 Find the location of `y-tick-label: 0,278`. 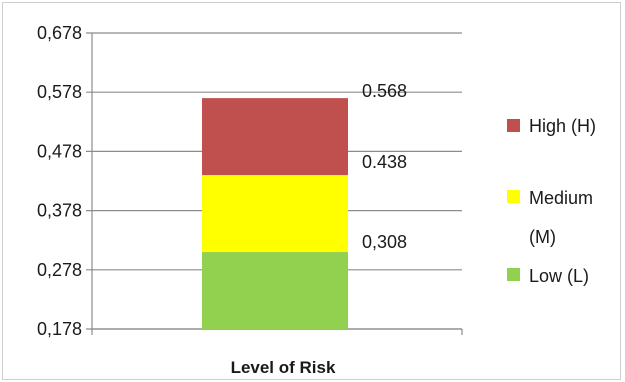

y-tick-label: 0,278 is located at coordinates (59, 270).